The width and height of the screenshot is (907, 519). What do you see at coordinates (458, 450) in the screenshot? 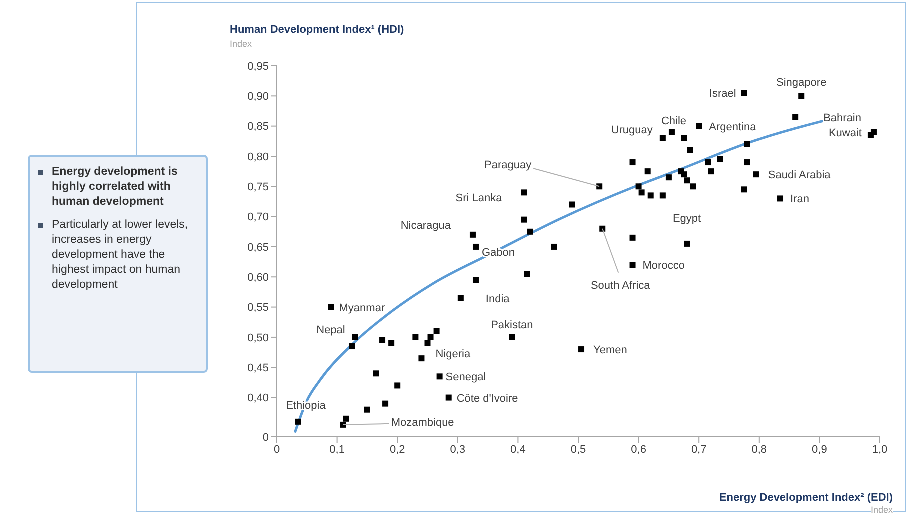
I see `x-tick-label: 0,3` at bounding box center [458, 450].